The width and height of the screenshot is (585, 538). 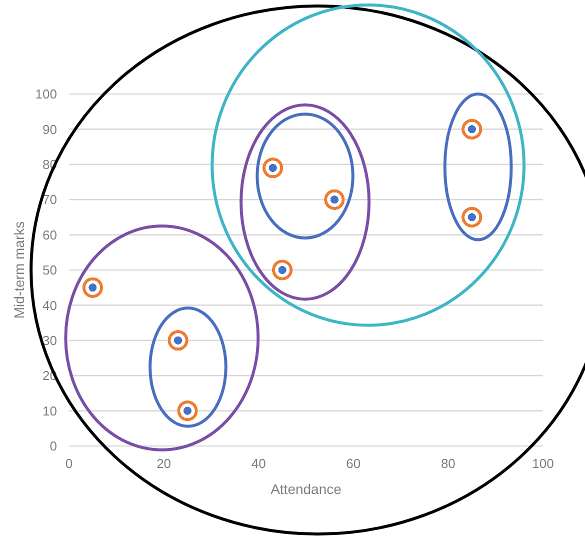 I want to click on y-tick-label: 60, so click(x=49, y=234).